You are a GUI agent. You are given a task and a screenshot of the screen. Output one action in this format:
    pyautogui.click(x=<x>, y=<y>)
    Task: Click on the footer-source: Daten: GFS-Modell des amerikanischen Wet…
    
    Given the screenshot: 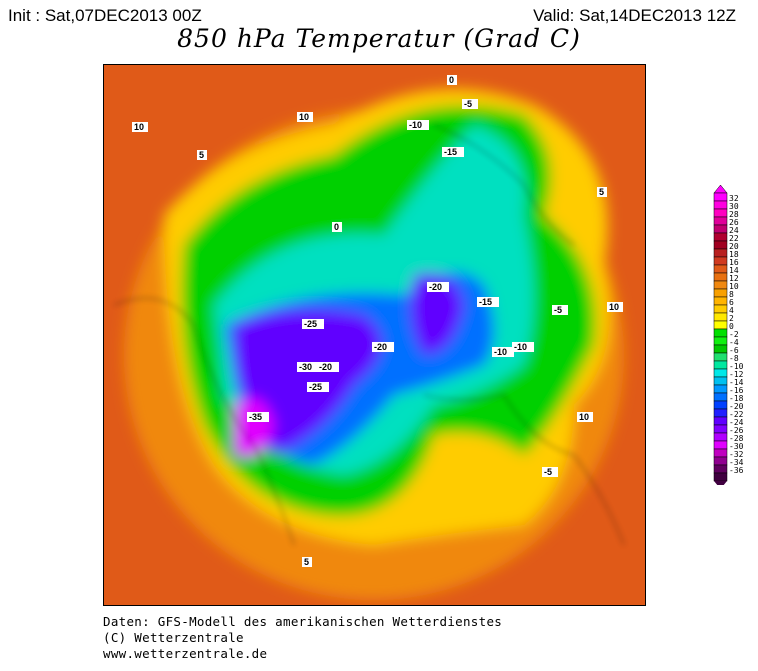 What is the action you would take?
    pyautogui.click(x=303, y=621)
    